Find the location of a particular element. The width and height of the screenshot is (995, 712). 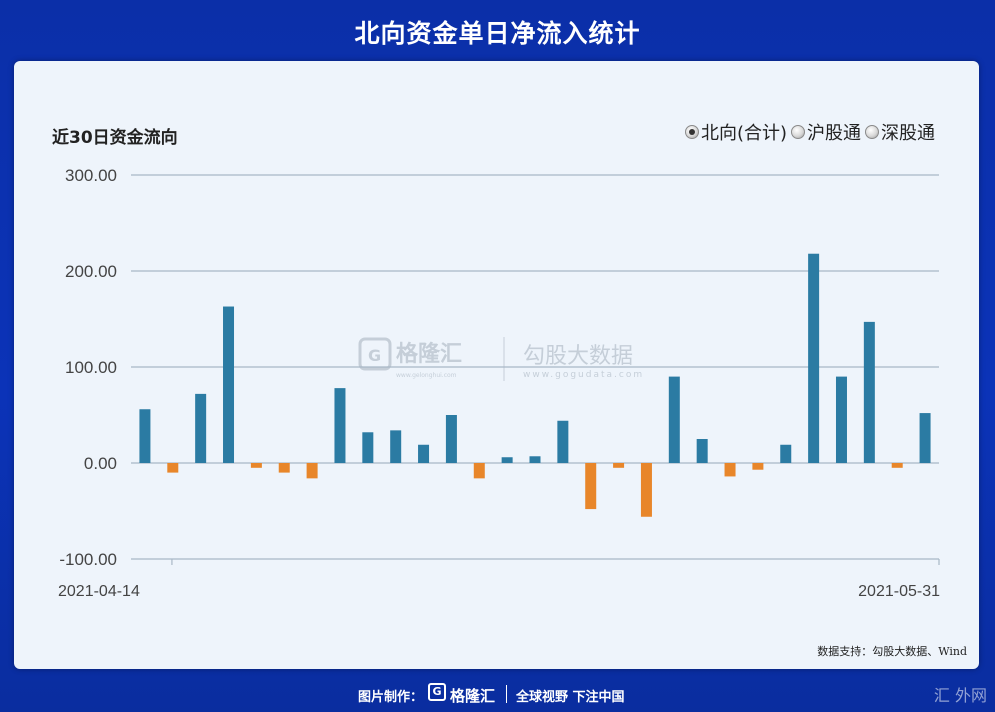

gelonghui-logo-icon: G is located at coordinates (437, 692).